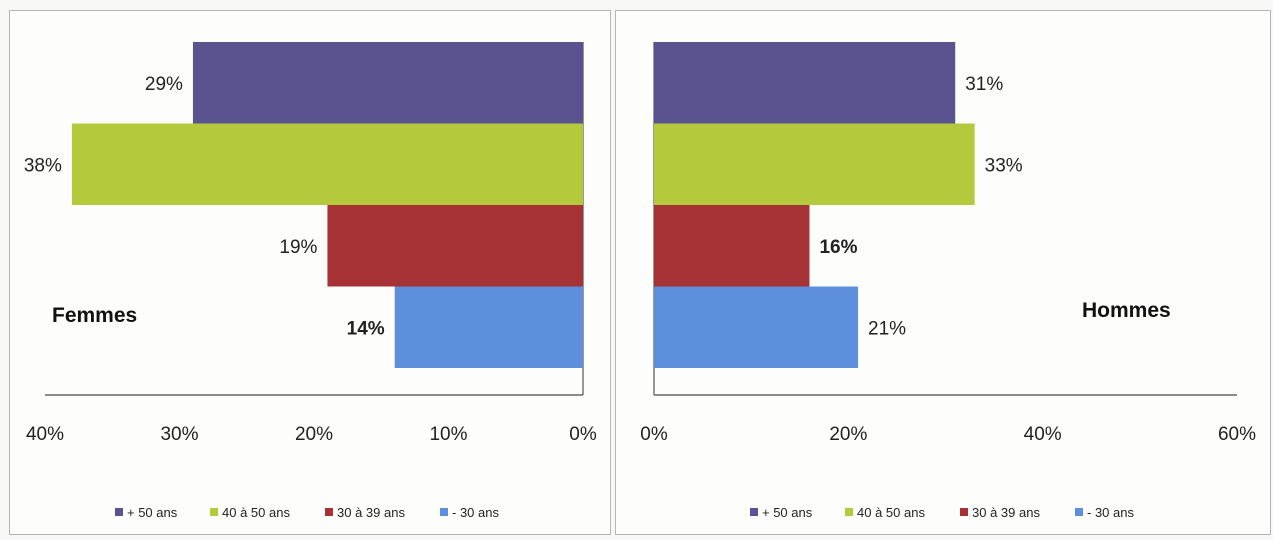 Image resolution: width=1273 pixels, height=540 pixels. I want to click on hommes-tick-label: 20%, so click(848, 434).